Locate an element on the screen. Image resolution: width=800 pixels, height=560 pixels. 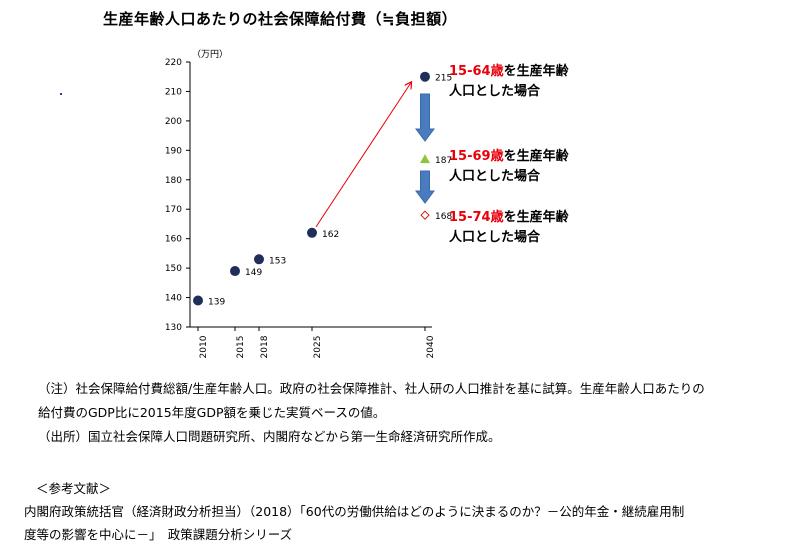
y-tick-label: 200 is located at coordinates (173, 122).